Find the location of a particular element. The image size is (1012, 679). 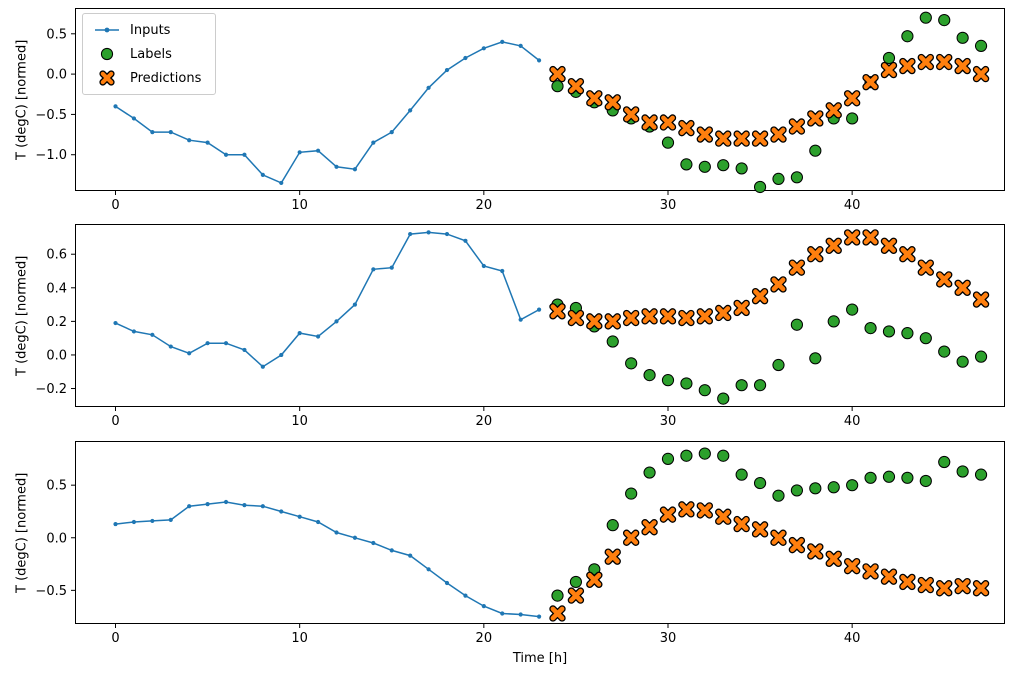

svg-text: 0.4 is located at coordinates (56, 288).